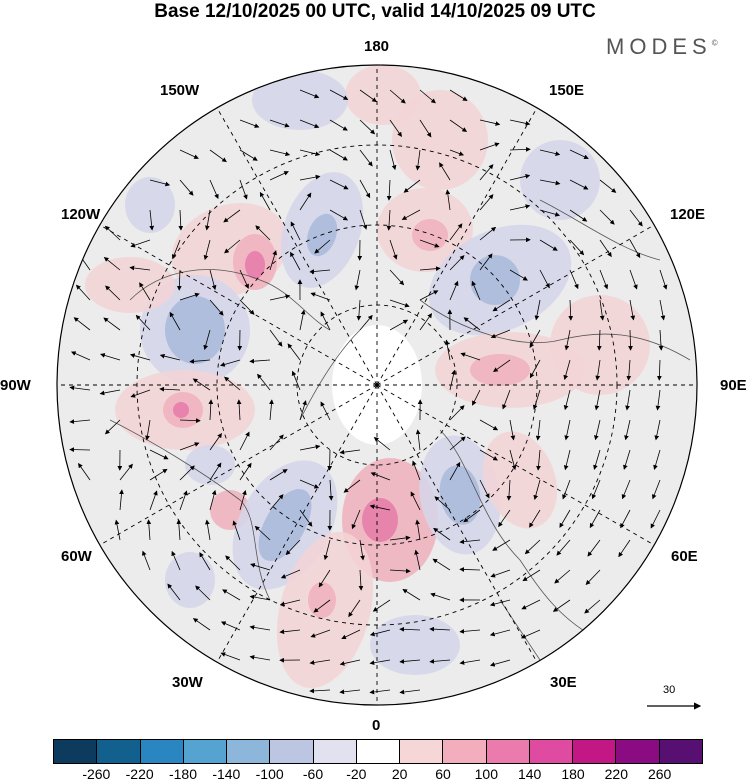 The width and height of the screenshot is (750, 783). Describe the element at coordinates (230, 300) in the screenshot. I see `coastline` at that location.